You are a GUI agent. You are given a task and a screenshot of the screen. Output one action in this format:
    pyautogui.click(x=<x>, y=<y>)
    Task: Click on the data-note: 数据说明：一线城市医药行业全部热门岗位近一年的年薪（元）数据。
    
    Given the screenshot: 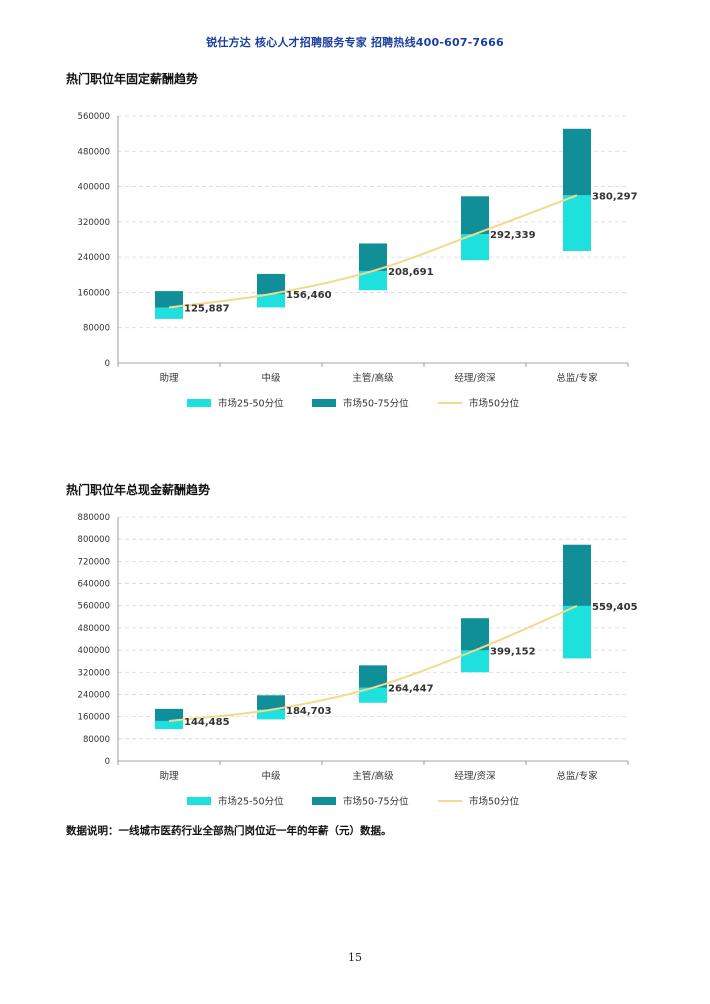 What is the action you would take?
    pyautogui.click(x=229, y=831)
    